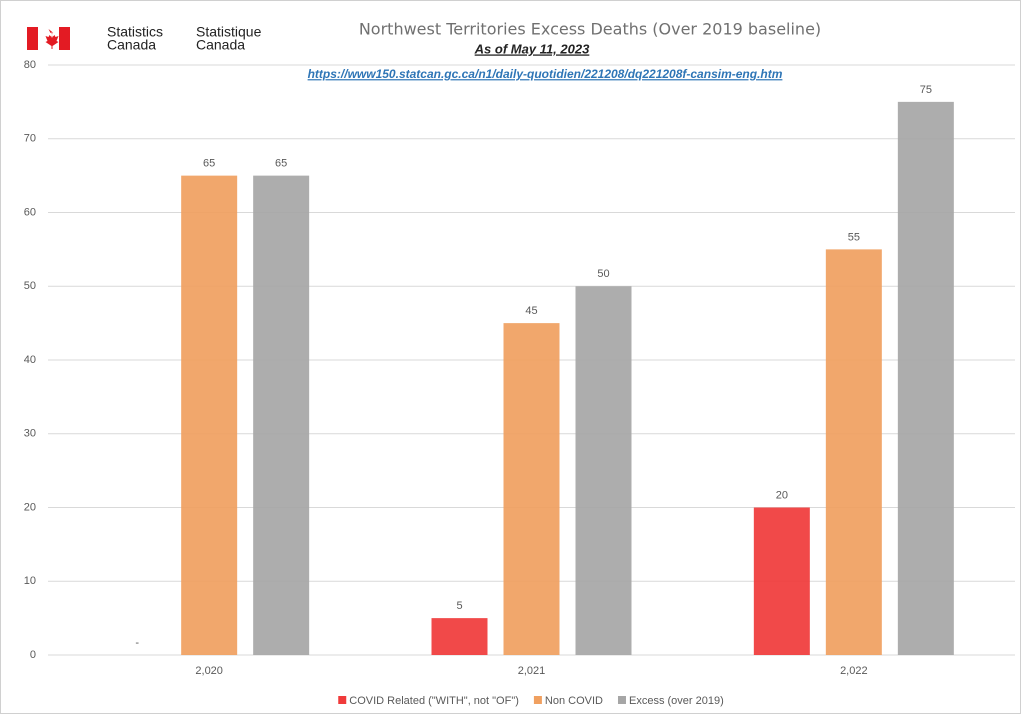  Describe the element at coordinates (135, 32) in the screenshot. I see `logo-text: Statistics` at that location.